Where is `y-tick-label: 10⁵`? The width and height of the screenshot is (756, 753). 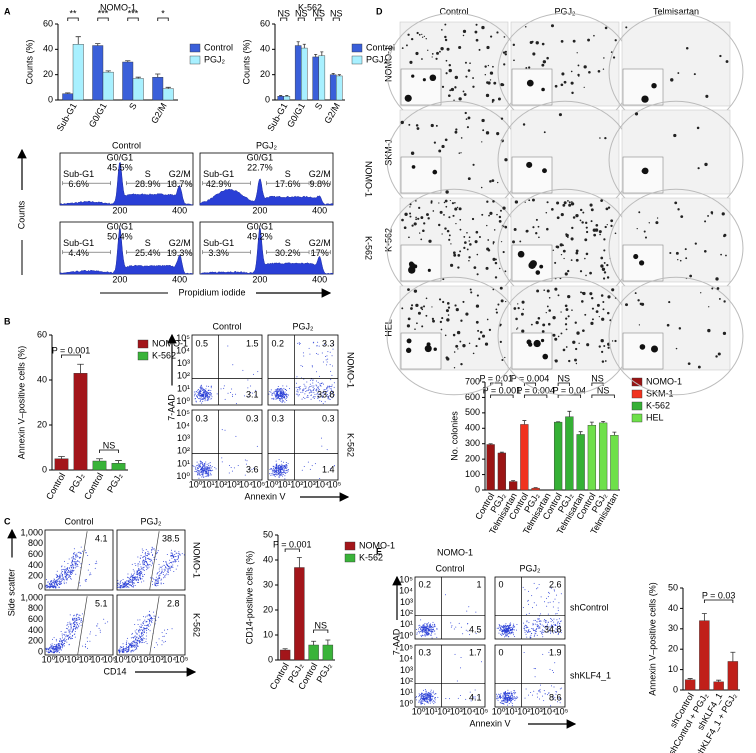
y-tick-label: 10⁵ is located at coordinates (406, 579).